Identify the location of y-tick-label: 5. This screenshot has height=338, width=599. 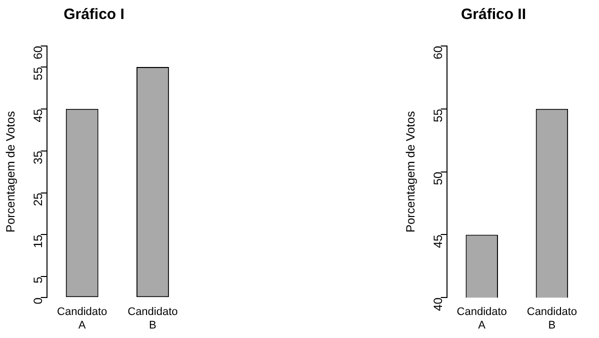
(38, 280).